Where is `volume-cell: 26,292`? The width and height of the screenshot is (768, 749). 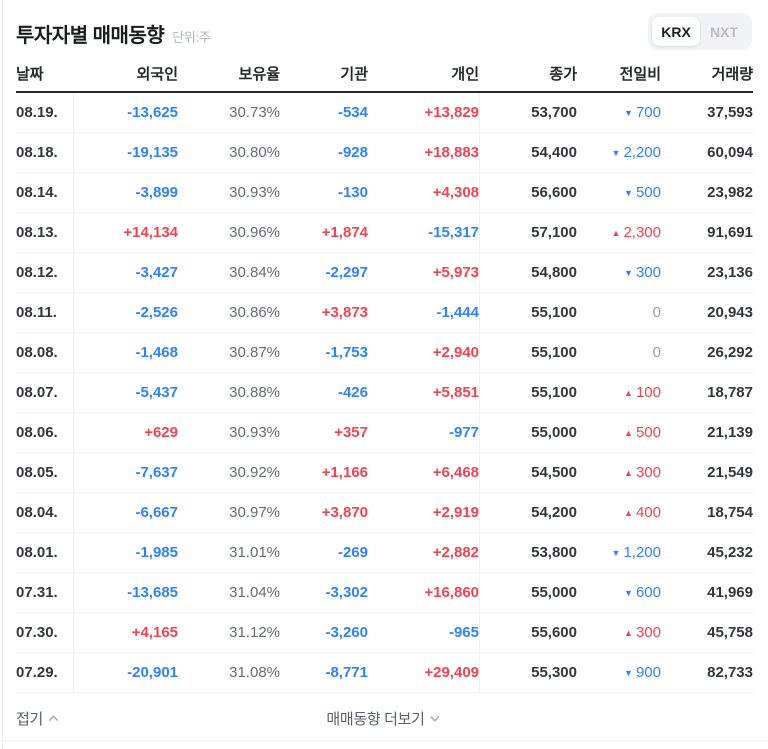
volume-cell: 26,292 is located at coordinates (730, 352).